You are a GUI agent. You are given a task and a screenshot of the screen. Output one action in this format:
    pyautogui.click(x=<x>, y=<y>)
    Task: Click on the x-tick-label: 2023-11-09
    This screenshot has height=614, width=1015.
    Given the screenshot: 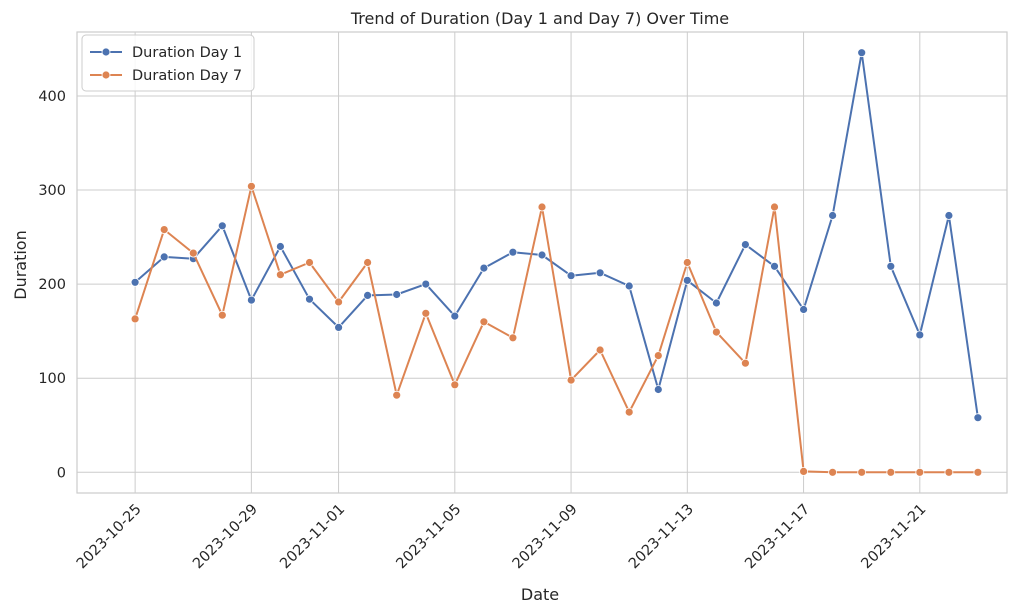 What is the action you would take?
    pyautogui.click(x=545, y=536)
    